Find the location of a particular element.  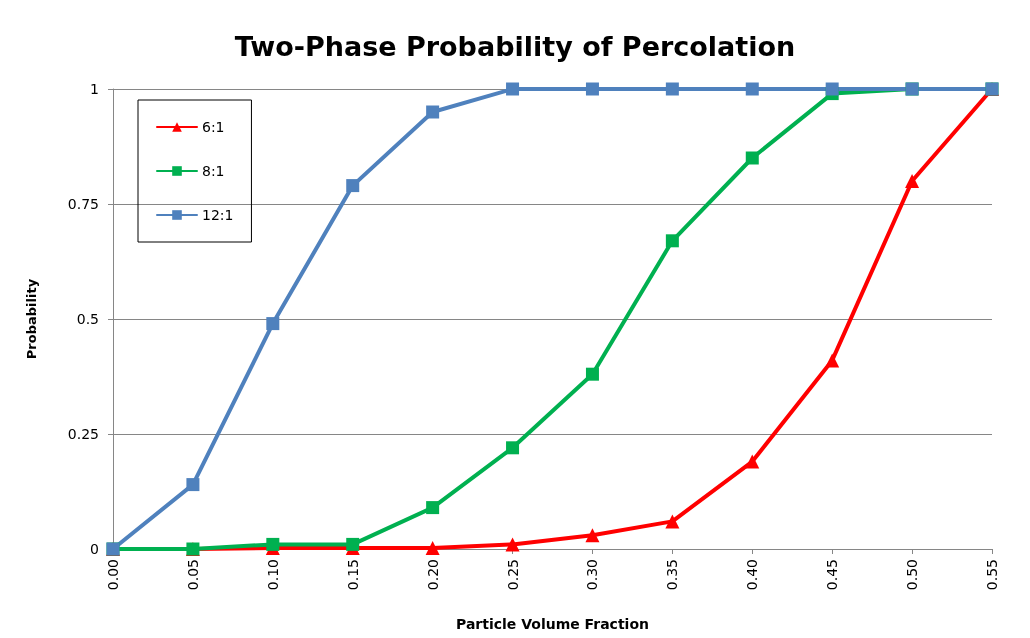

x-tick-label: 0.25 is located at coordinates (512, 575).